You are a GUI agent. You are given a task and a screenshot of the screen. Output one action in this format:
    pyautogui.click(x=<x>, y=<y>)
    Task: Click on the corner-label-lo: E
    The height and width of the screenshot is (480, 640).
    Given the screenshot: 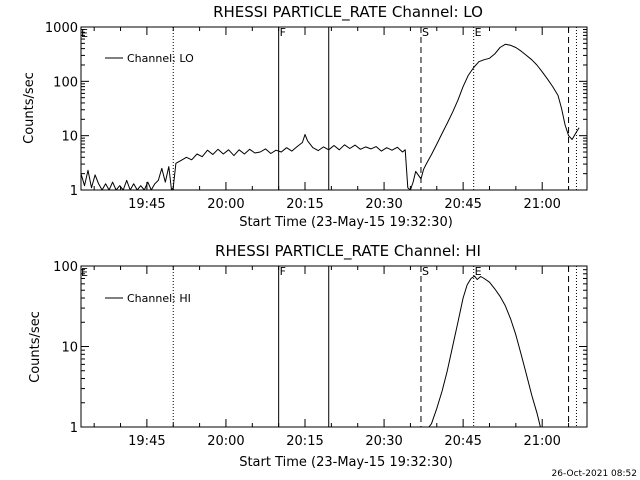 What is the action you would take?
    pyautogui.click(x=84, y=33)
    